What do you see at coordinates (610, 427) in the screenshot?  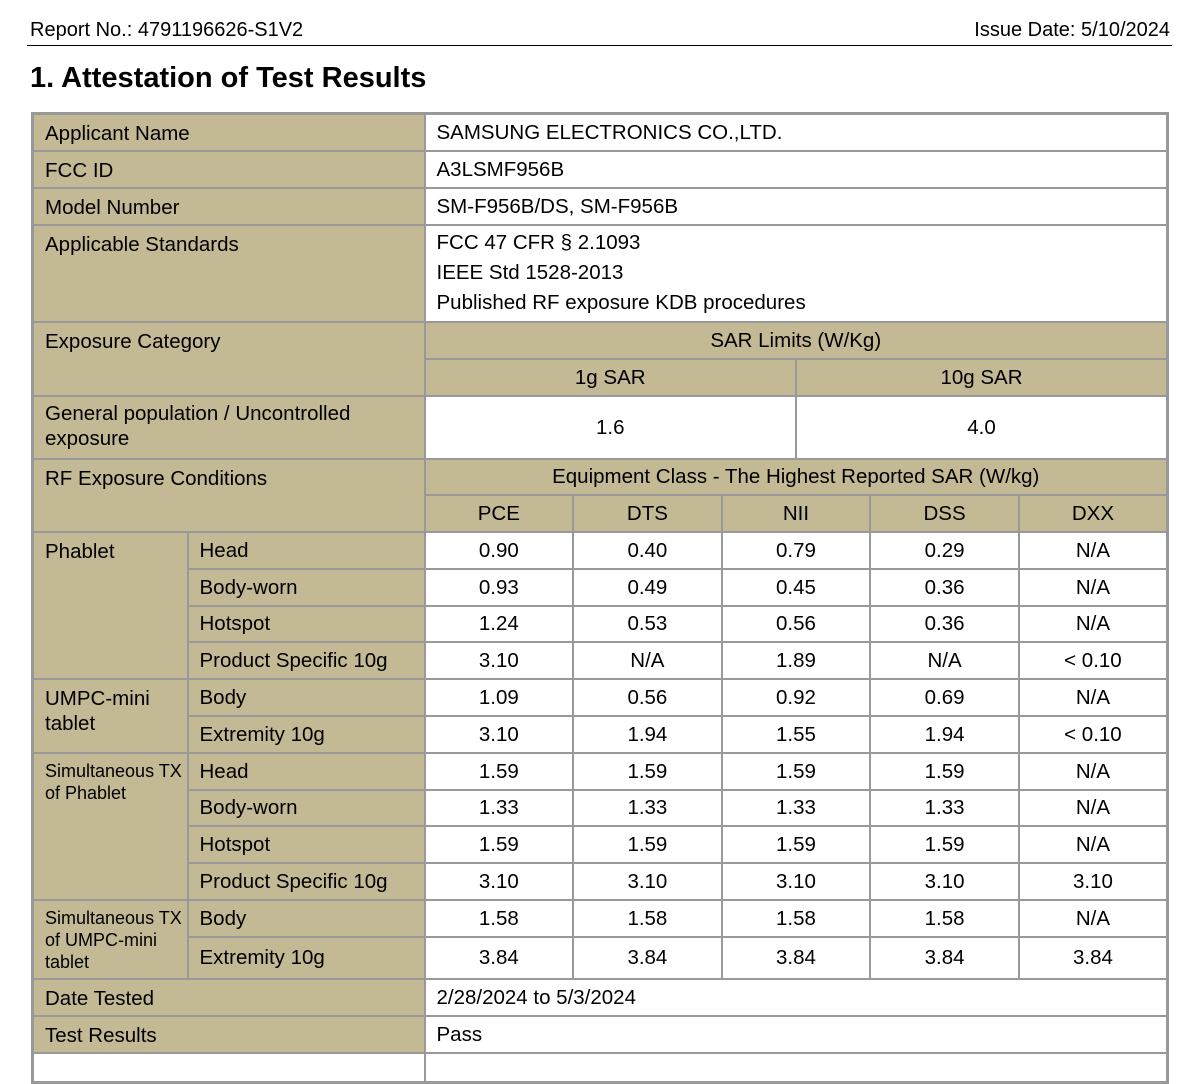 I see `limit-1g: 1.6` at bounding box center [610, 427].